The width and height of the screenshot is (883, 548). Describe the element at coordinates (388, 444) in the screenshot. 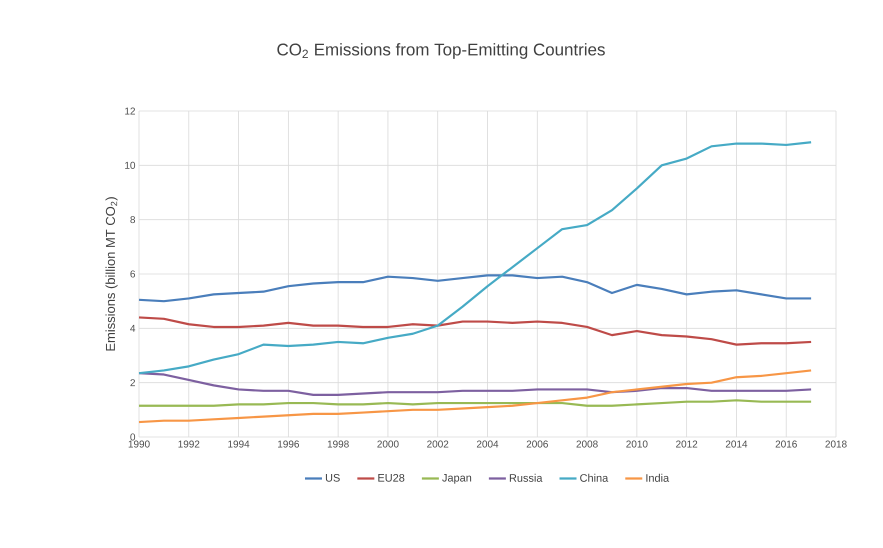

I see `x-tick-label: 2000` at that location.